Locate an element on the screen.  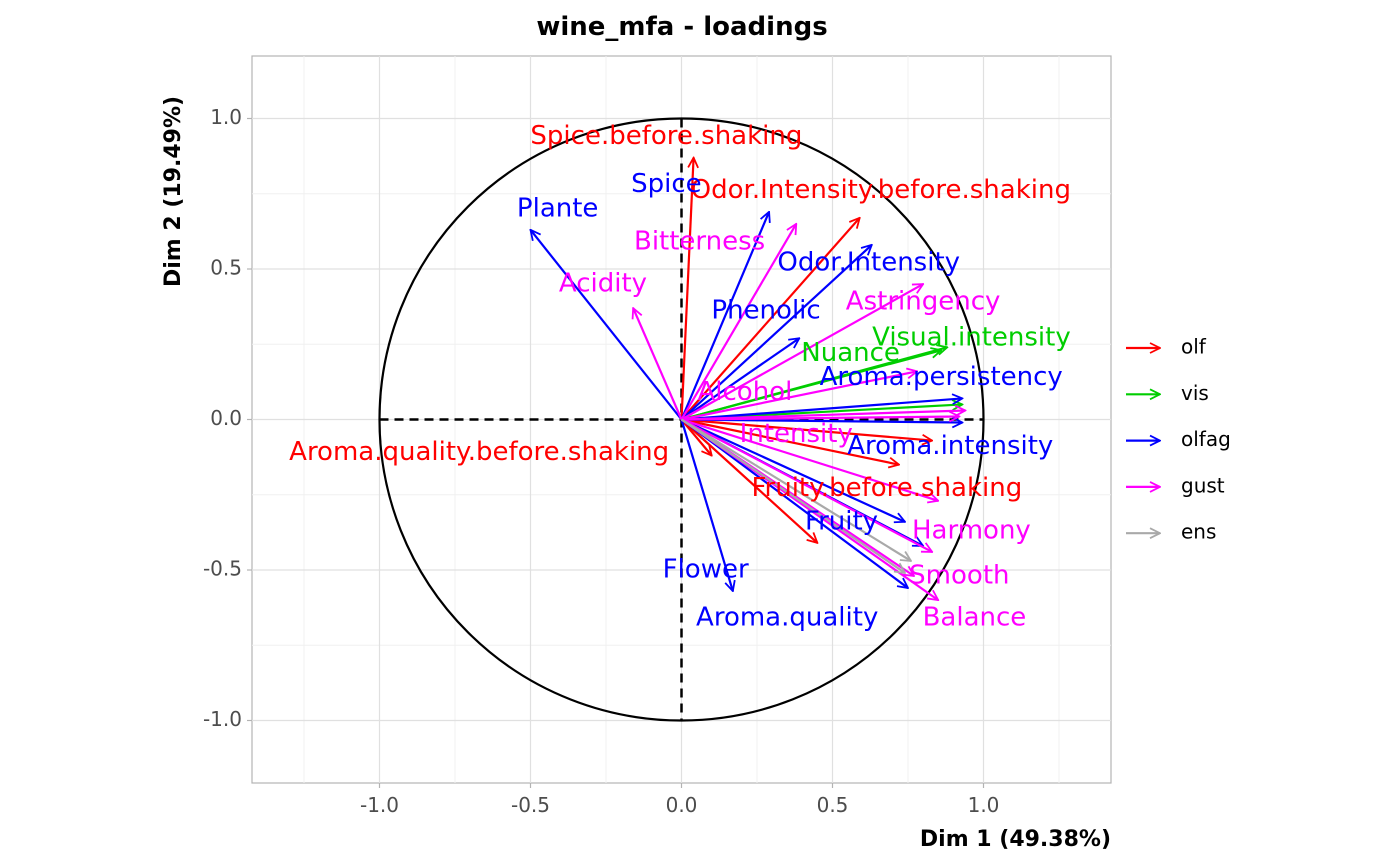
x-tick-label: 0.0 is located at coordinates (682, 805).